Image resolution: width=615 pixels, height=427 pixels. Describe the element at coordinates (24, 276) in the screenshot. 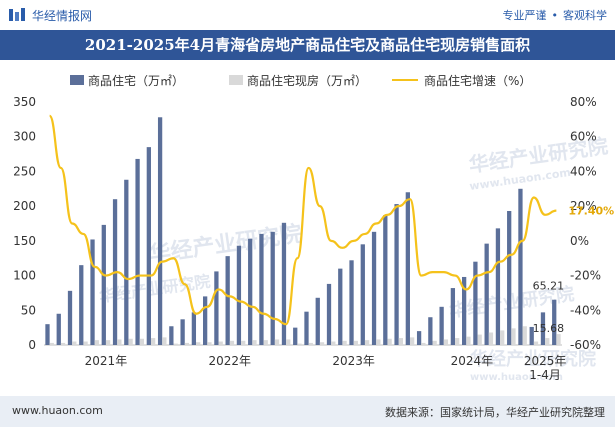

I see `y-left-tick: 100` at that location.